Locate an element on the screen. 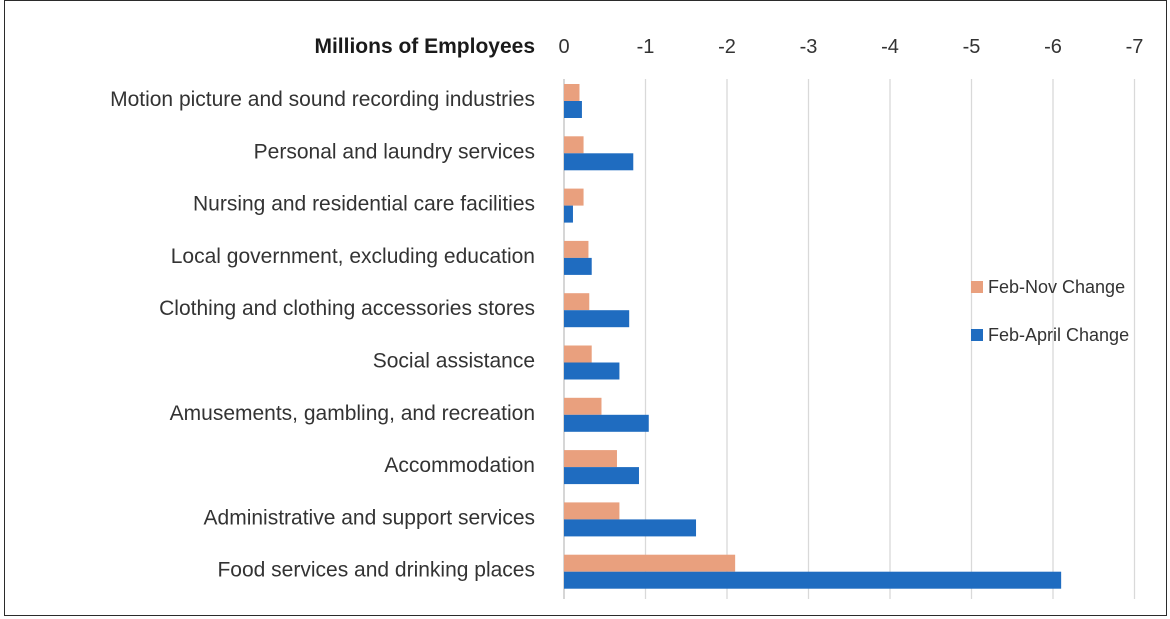 The width and height of the screenshot is (1170, 619). category-label: Clothing and clothing accessories stores is located at coordinates (347, 308).